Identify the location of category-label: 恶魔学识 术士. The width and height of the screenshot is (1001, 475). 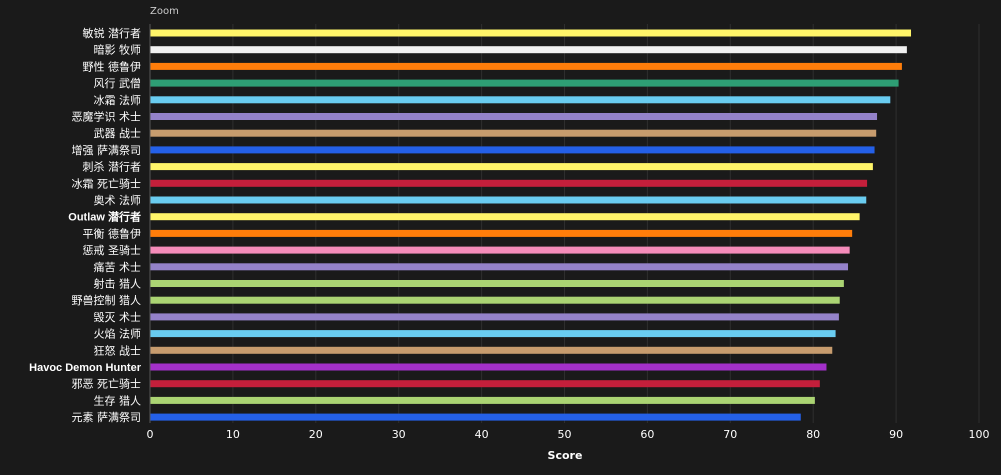
(107, 117).